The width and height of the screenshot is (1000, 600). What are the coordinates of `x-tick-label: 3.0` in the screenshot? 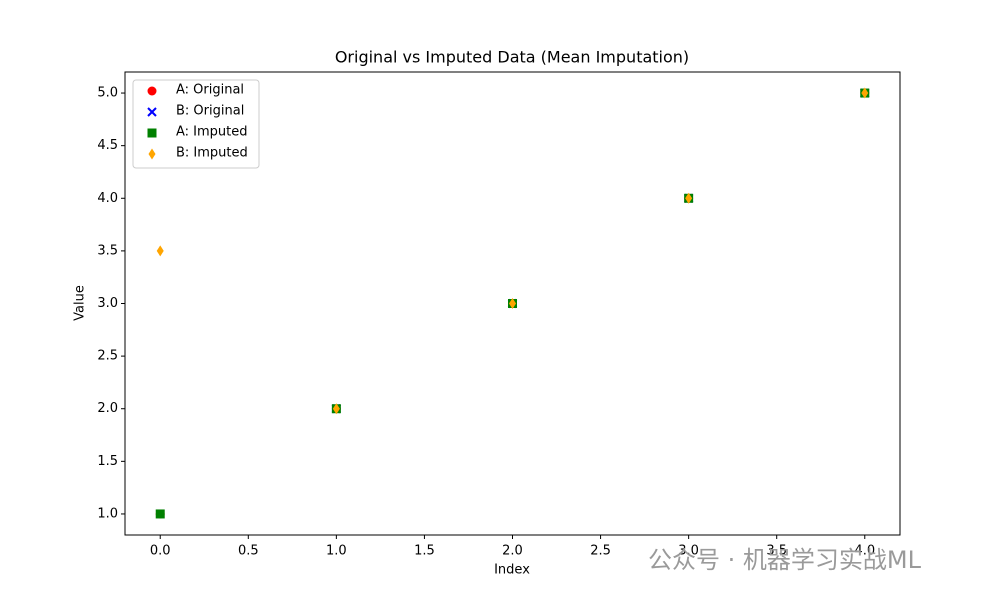 It's located at (688, 551).